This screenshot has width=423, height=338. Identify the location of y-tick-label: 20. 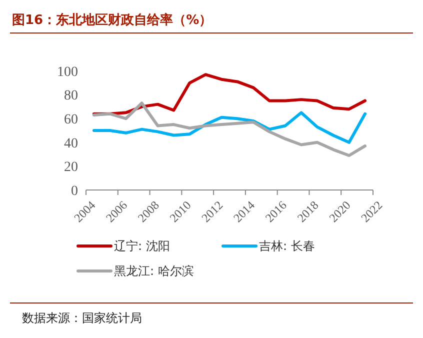
(71, 168).